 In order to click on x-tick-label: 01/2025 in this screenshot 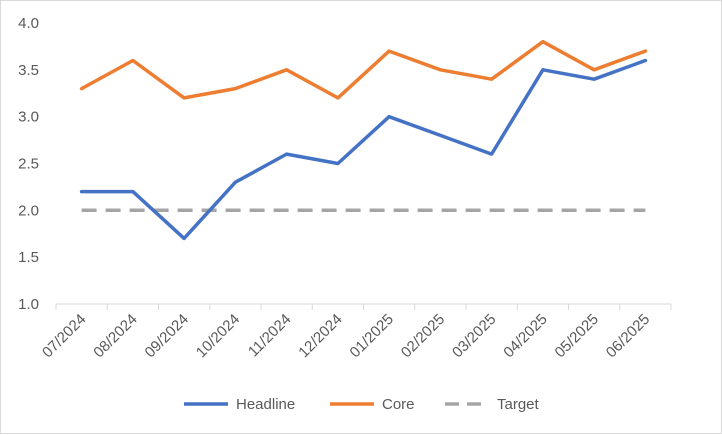, I will do `click(372, 336)`.